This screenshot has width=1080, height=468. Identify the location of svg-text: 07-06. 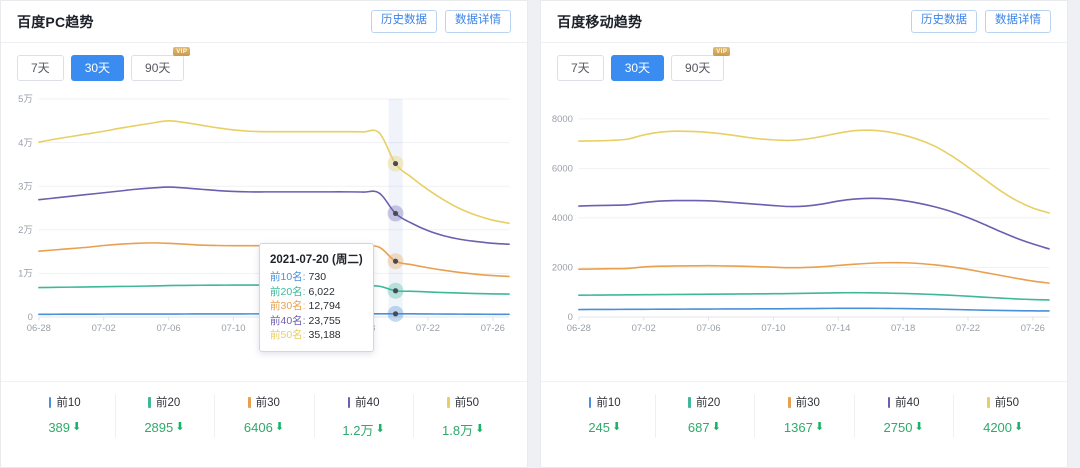
(708, 328).